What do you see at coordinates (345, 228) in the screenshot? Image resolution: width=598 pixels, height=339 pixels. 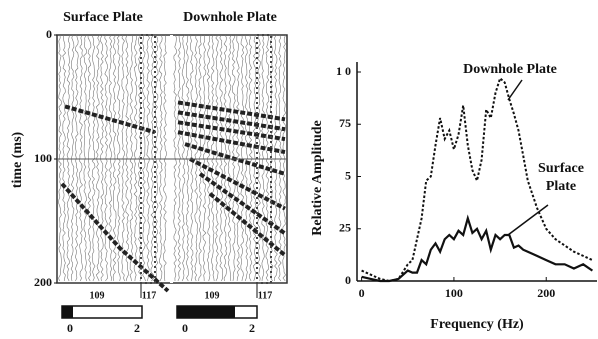 I see `y-tick-label: 25` at bounding box center [345, 228].